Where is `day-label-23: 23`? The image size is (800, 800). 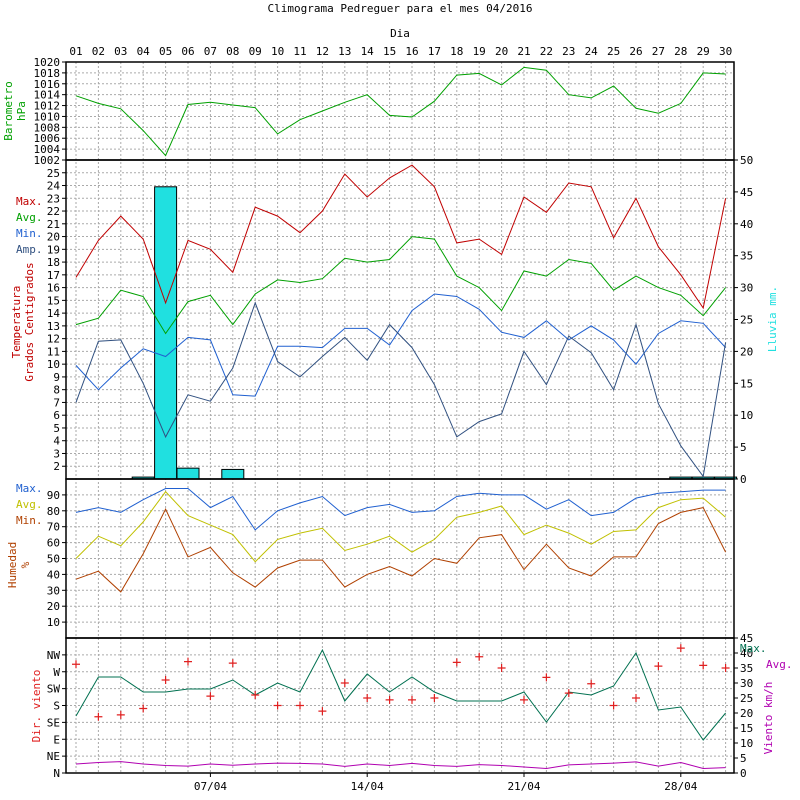
day-label-23: 23 is located at coordinates (568, 51).